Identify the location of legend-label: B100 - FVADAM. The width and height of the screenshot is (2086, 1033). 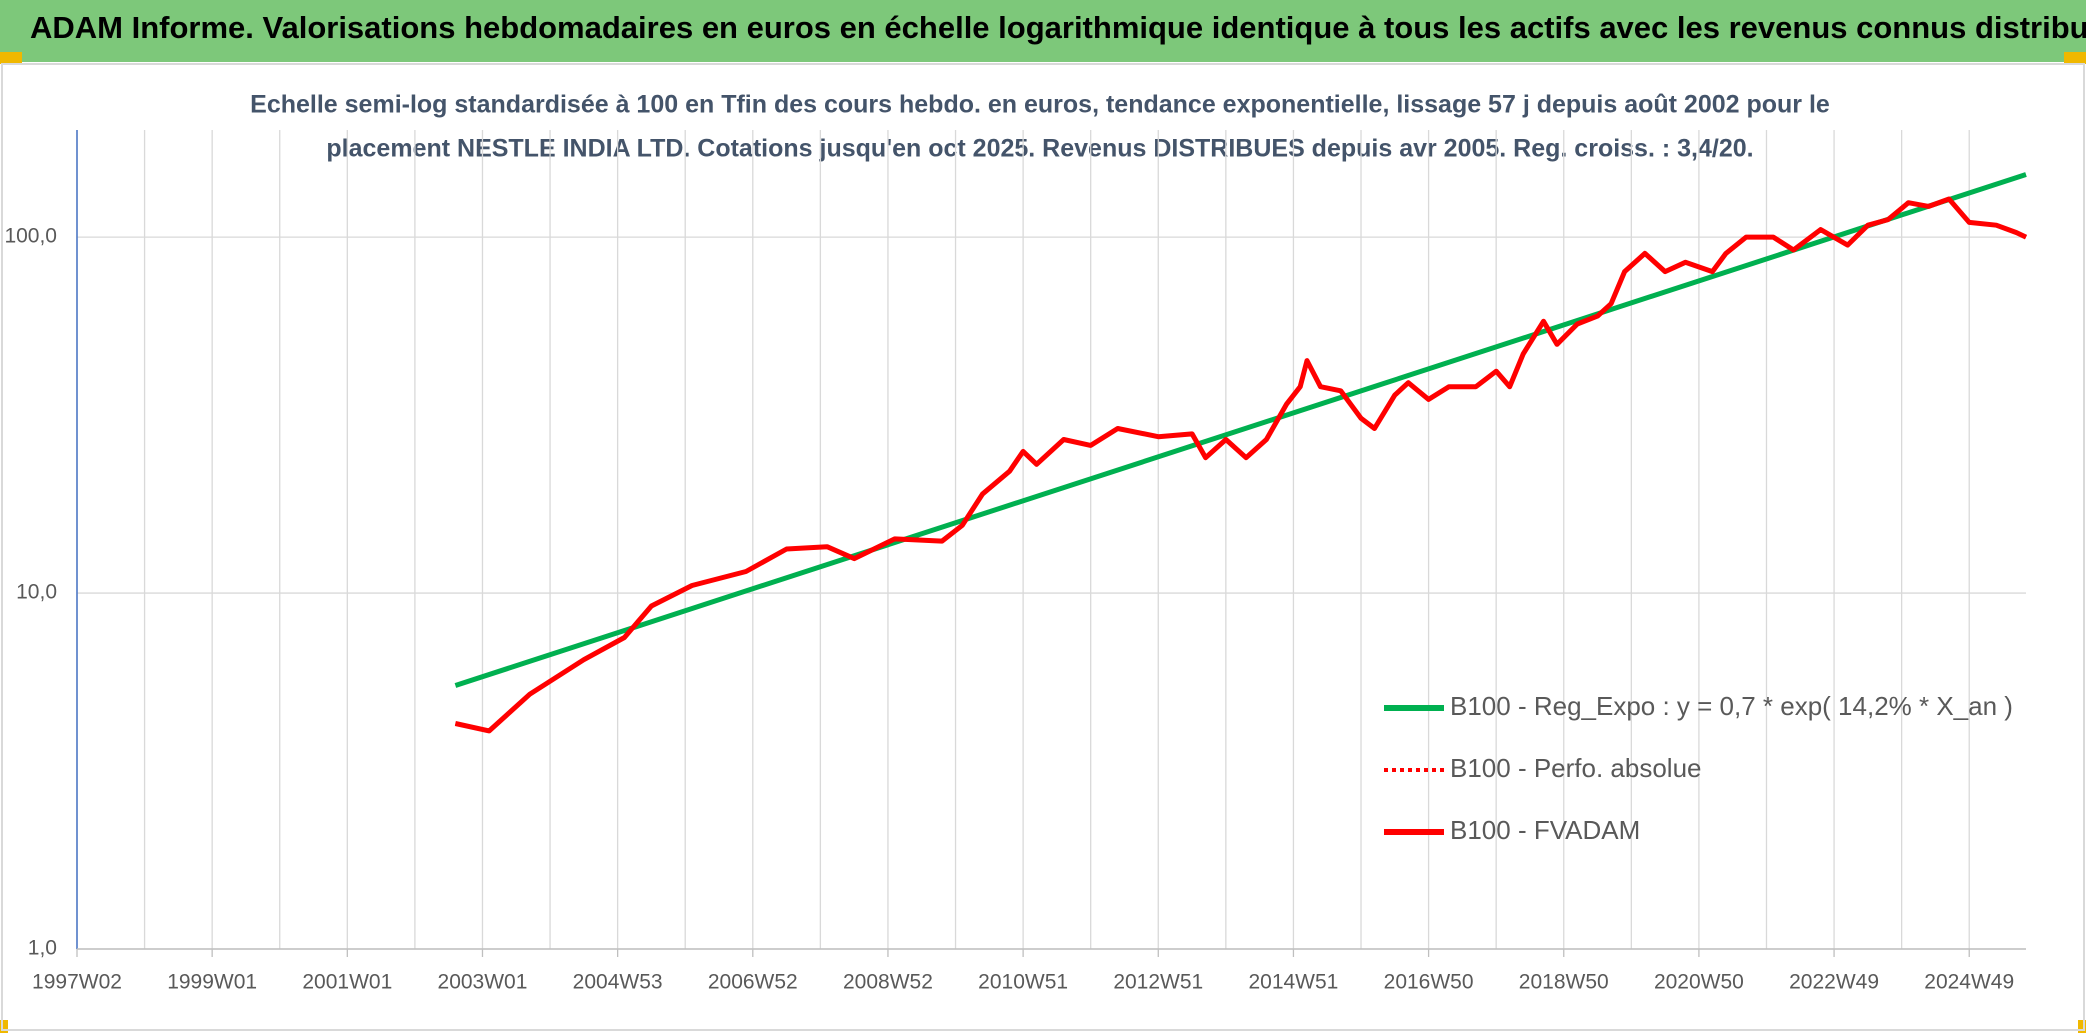
(1545, 830).